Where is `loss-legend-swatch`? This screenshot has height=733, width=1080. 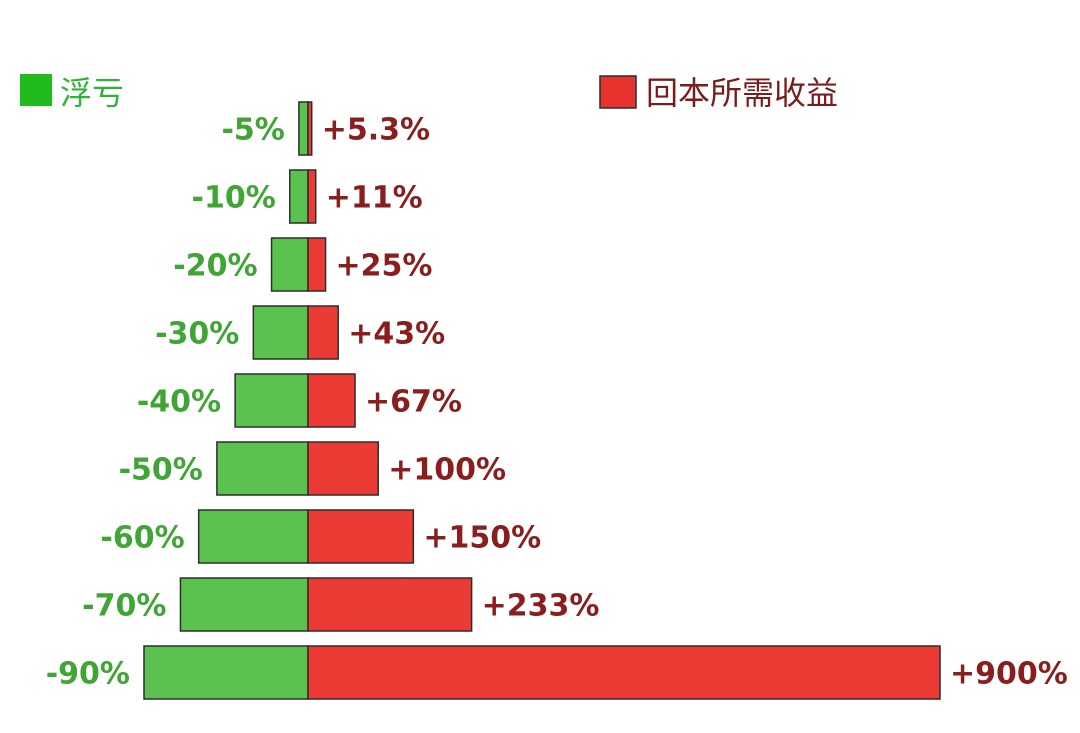 loss-legend-swatch is located at coordinates (36, 90).